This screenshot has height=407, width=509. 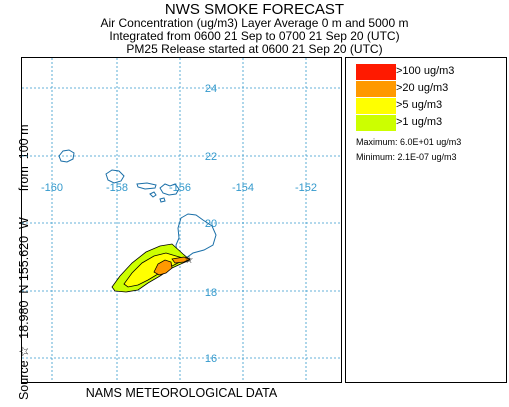 I want to click on maximum-value: Maximum: 6.0E+01 ug/m3, so click(x=409, y=142).